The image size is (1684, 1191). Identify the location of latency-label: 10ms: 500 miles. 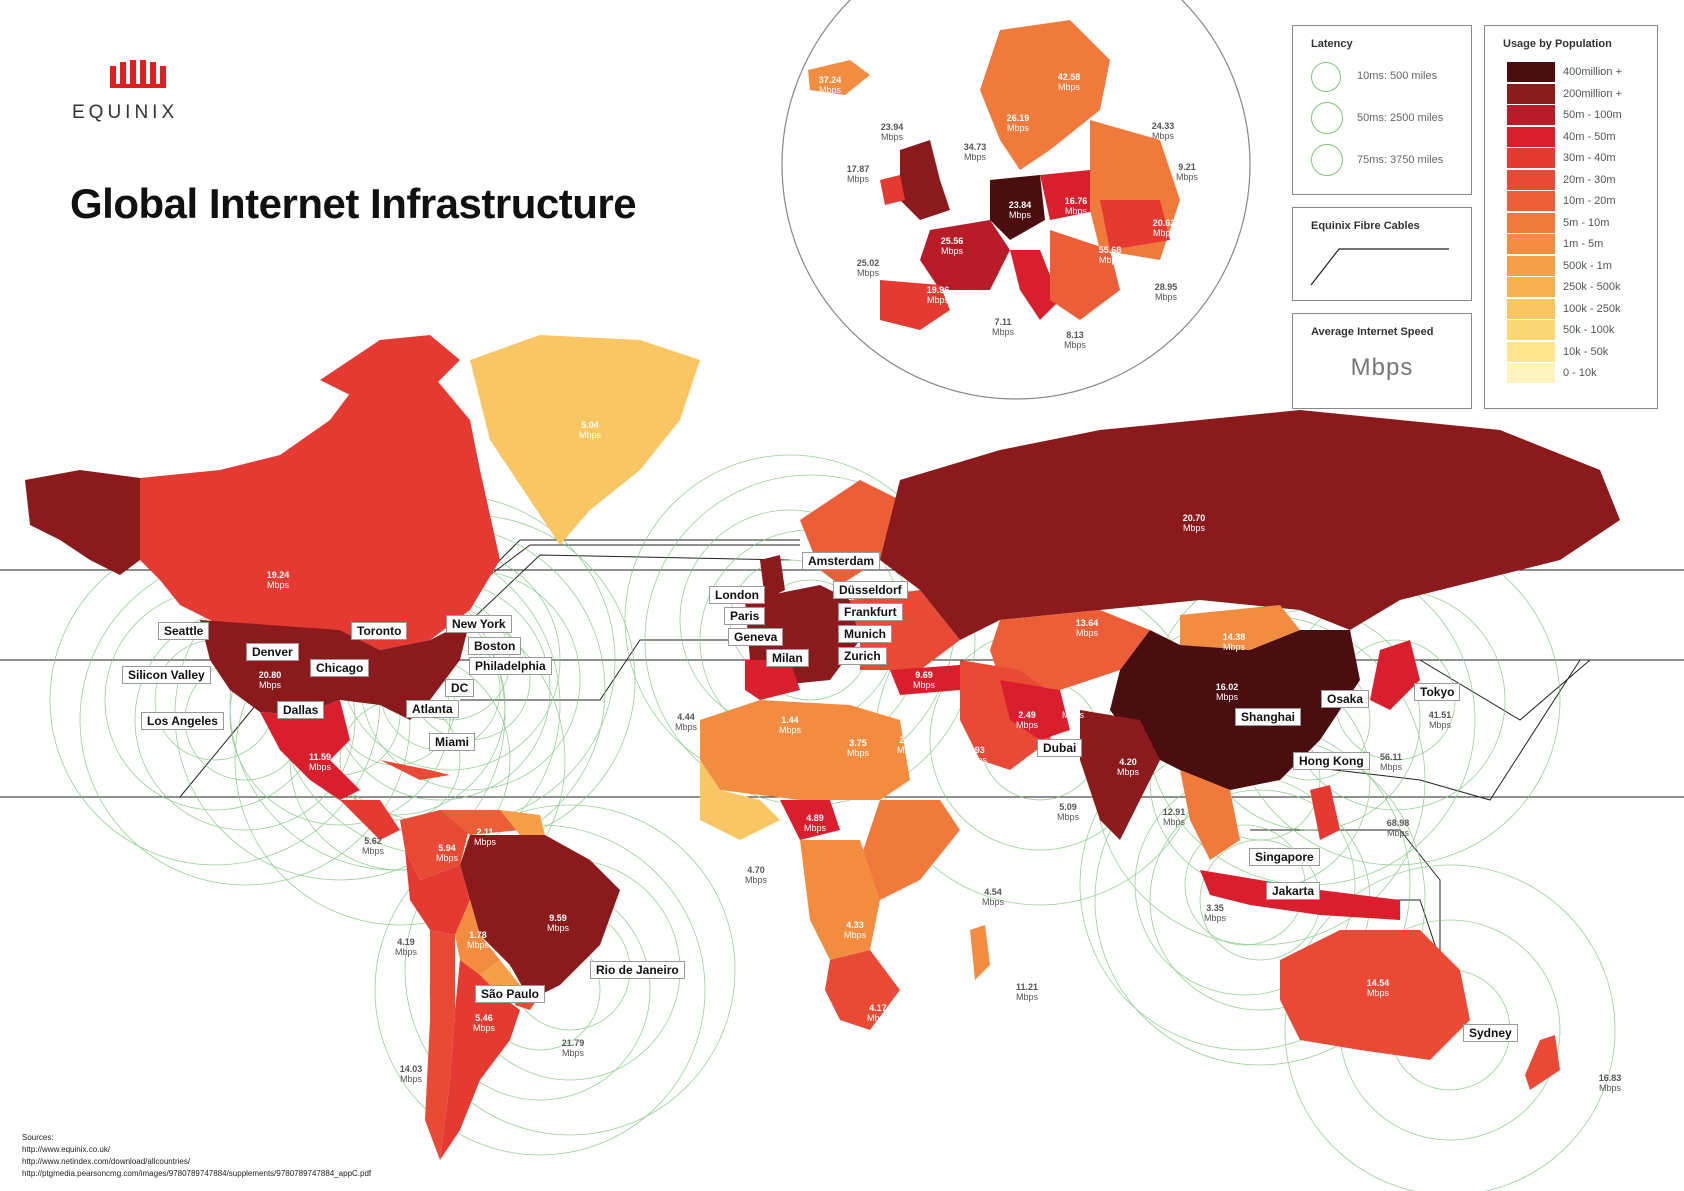
(1397, 76).